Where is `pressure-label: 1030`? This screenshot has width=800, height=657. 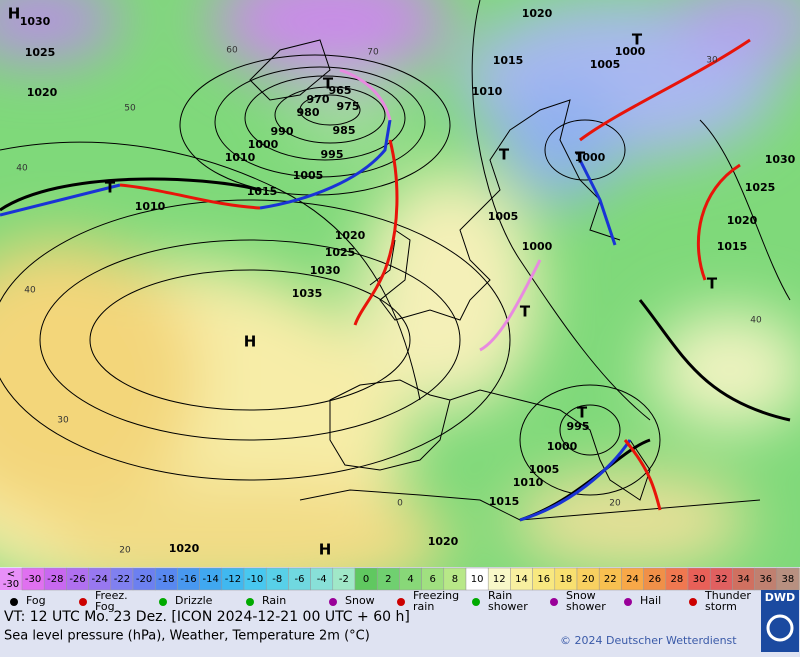 pressure-label: 1030 is located at coordinates (780, 159).